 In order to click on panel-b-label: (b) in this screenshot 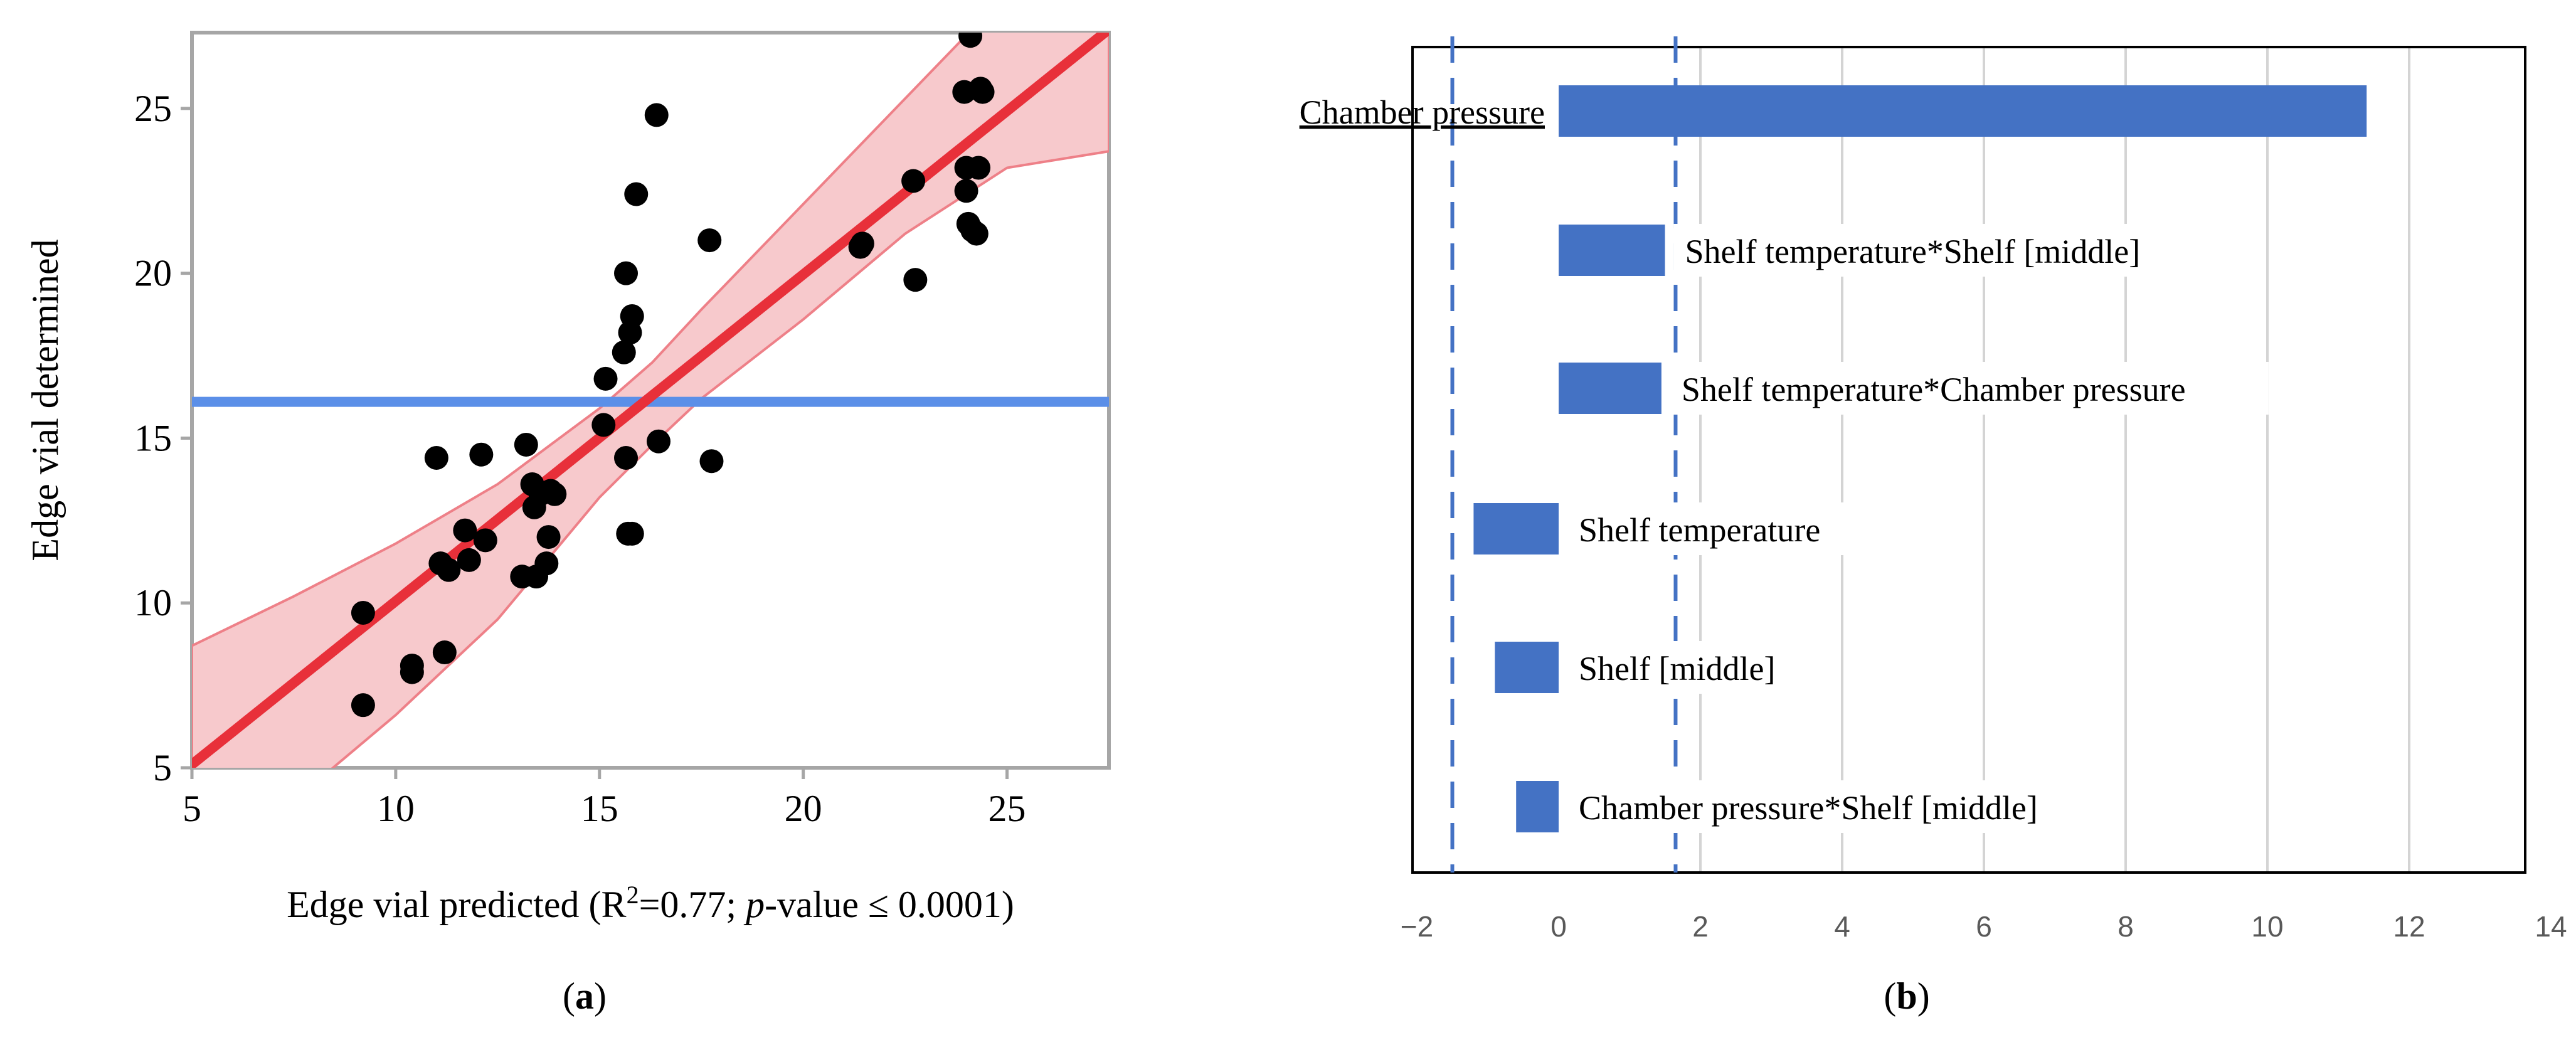, I will do `click(1906, 996)`.